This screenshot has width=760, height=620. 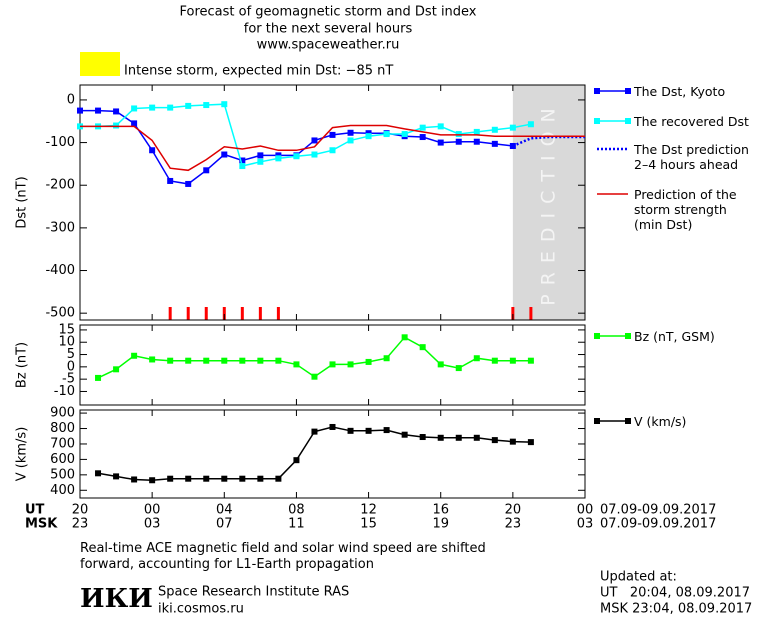 I want to click on updated-label: Updated at:, so click(x=638, y=577).